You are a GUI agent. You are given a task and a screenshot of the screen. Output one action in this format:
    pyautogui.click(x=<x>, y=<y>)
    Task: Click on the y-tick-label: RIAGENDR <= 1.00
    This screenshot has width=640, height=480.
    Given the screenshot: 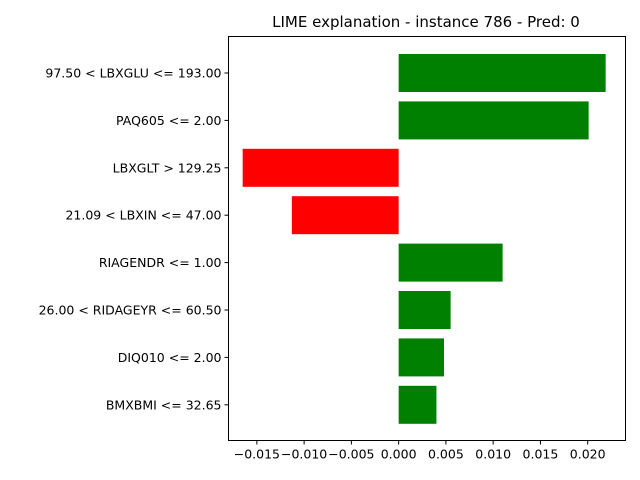 What is the action you would take?
    pyautogui.click(x=160, y=262)
    